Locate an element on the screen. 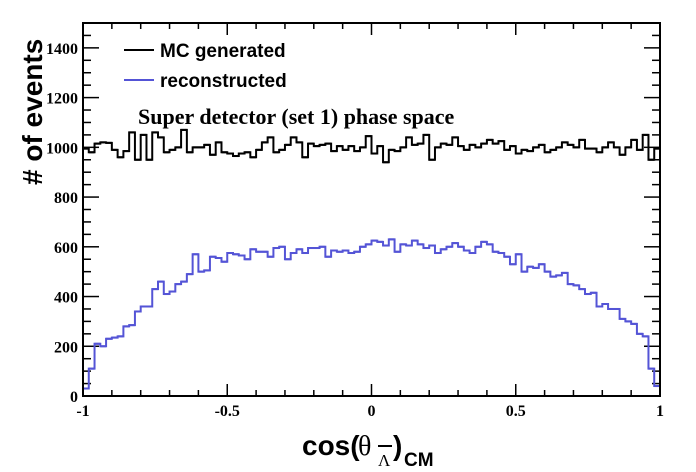 This screenshot has width=696, height=472. x-tick-label: 1 is located at coordinates (660, 411).